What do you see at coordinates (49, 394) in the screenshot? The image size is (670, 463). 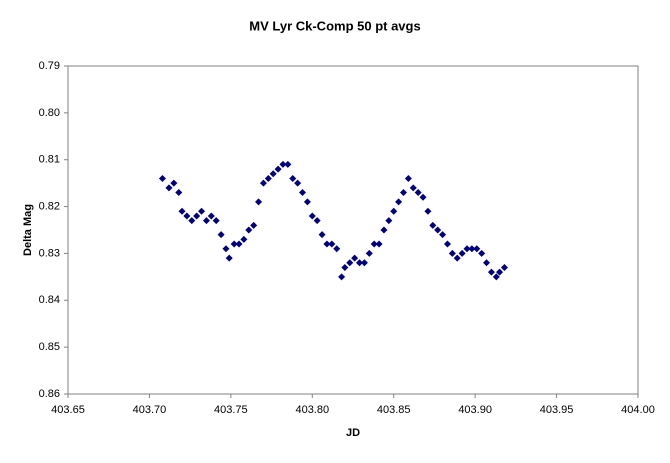 I see `y-tick-label: 0.86` at bounding box center [49, 394].